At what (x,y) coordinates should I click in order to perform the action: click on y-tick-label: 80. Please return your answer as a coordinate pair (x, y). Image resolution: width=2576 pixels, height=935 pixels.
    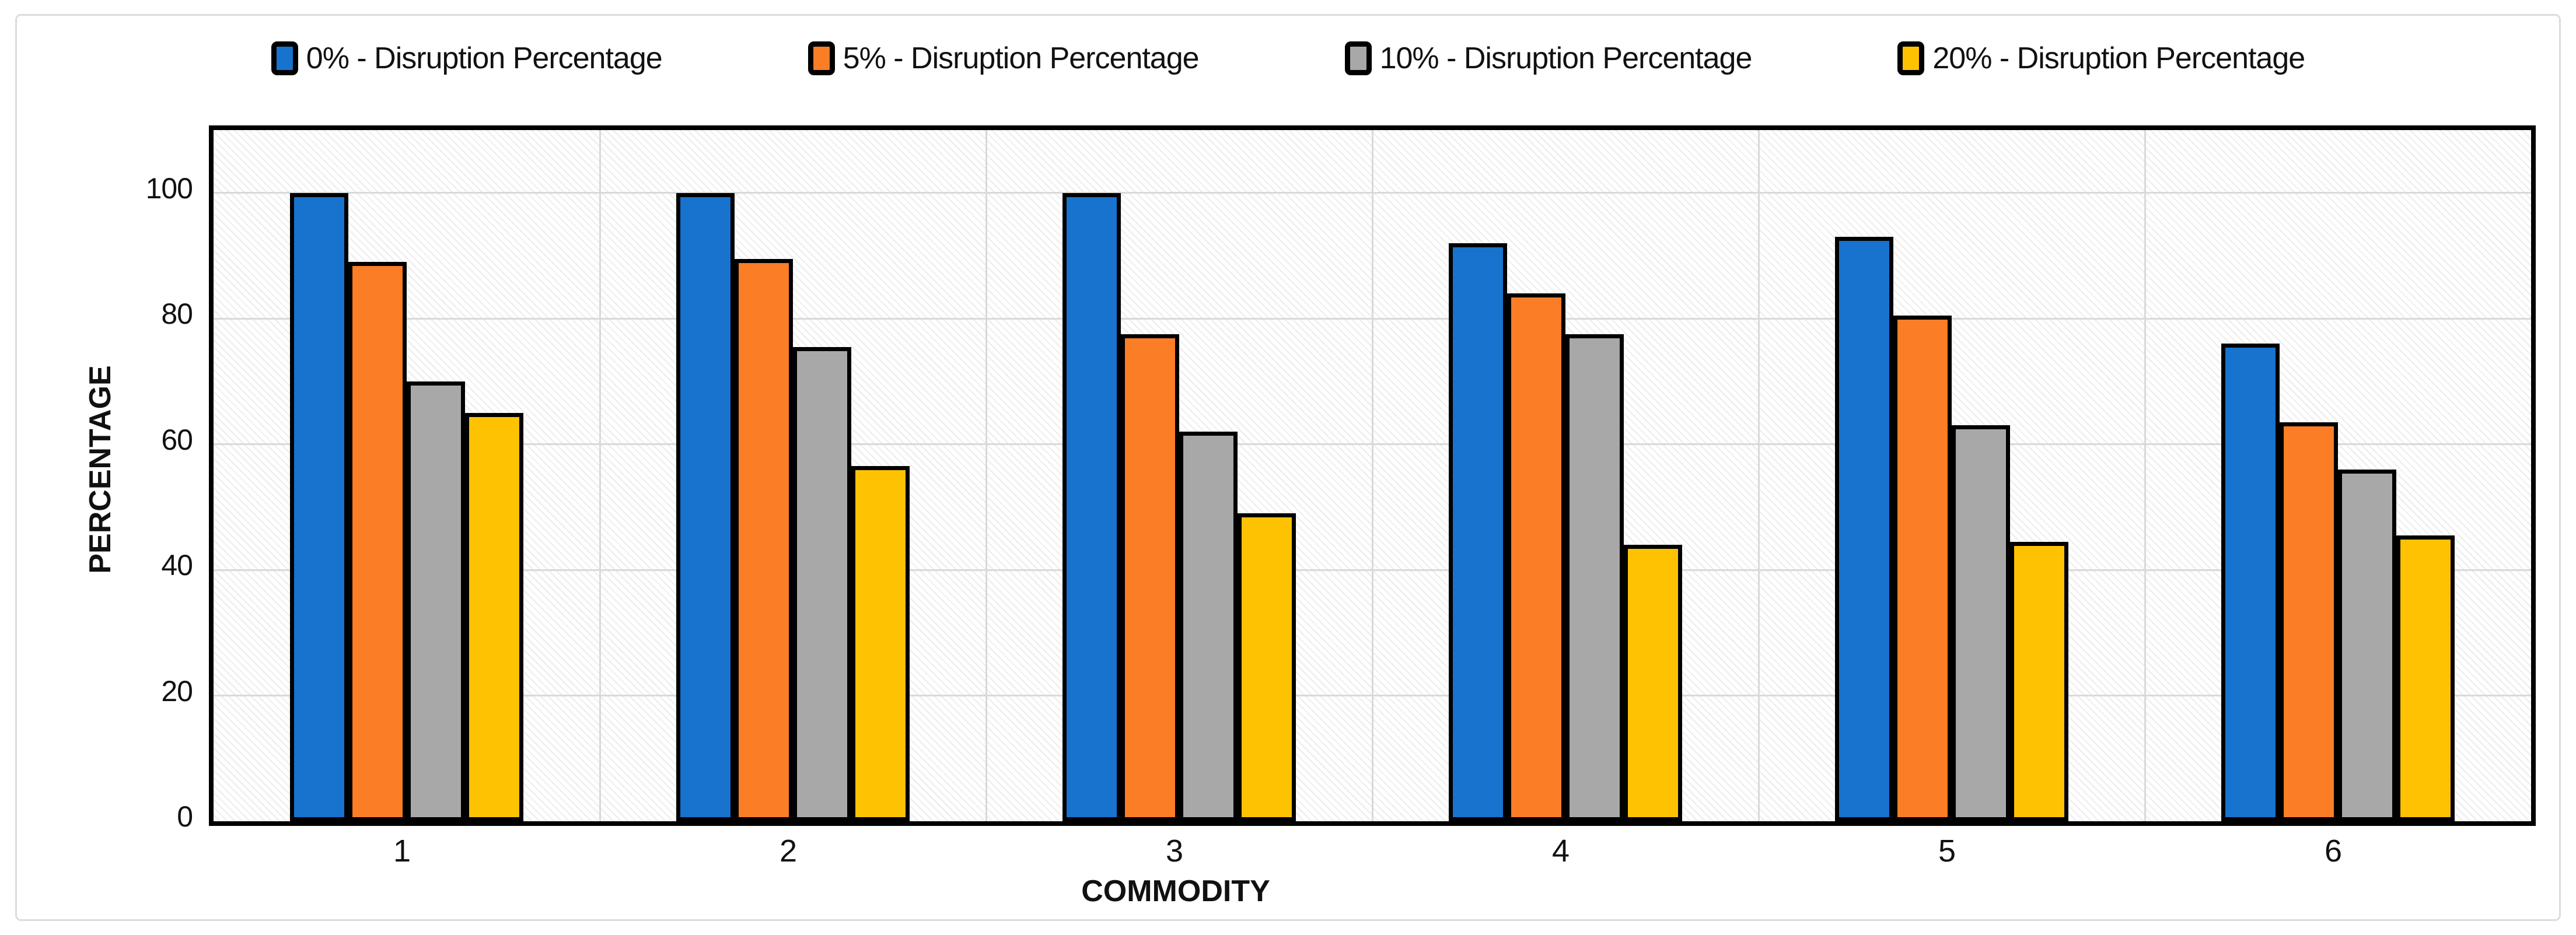
    Looking at the image, I should click on (177, 314).